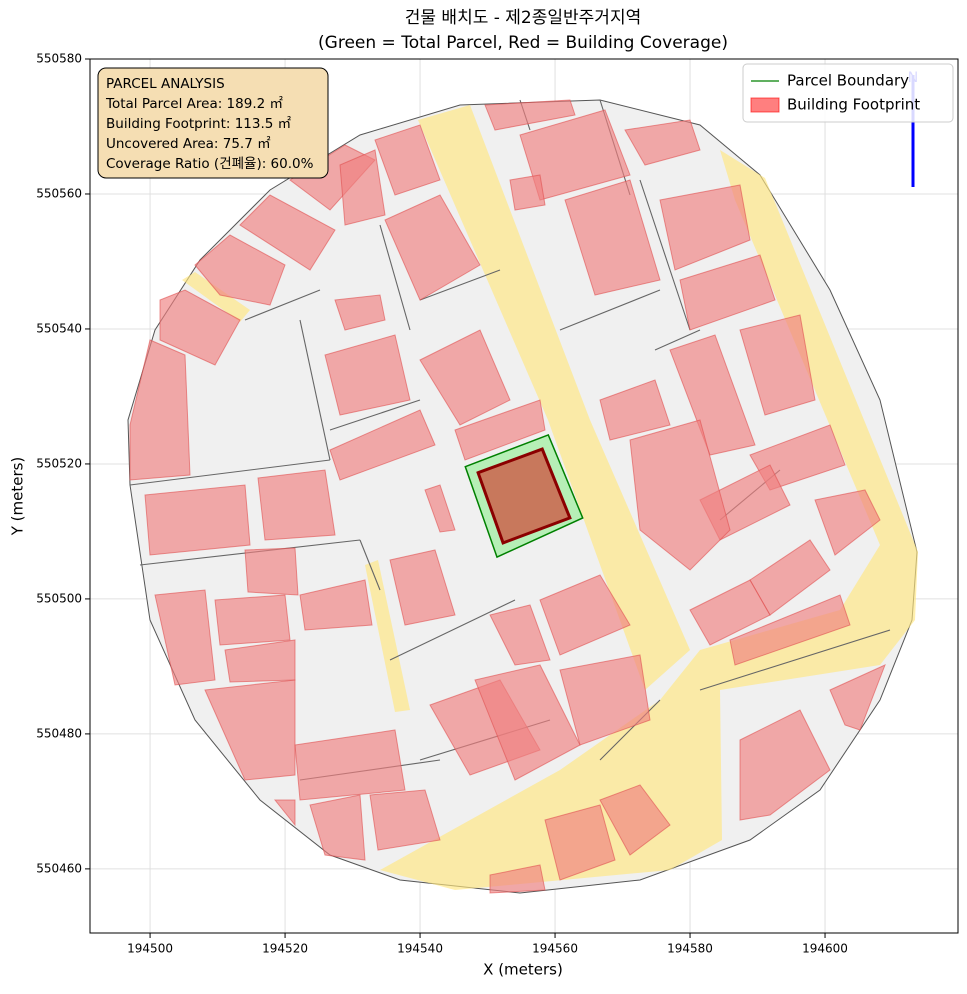 This screenshot has height=994, width=967. Describe the element at coordinates (59, 598) in the screenshot. I see `y-tick-label: 550500` at that location.